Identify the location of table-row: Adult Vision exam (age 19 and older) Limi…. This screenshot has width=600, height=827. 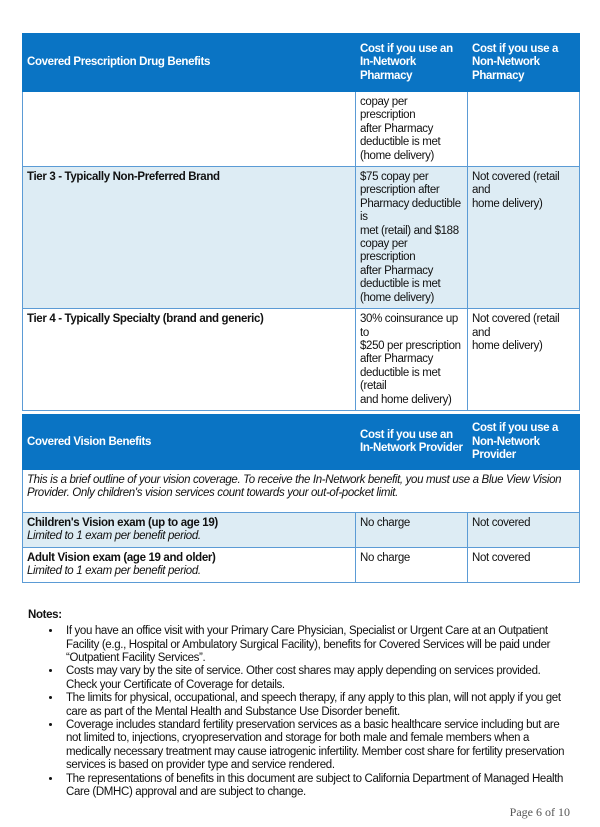
(301, 564).